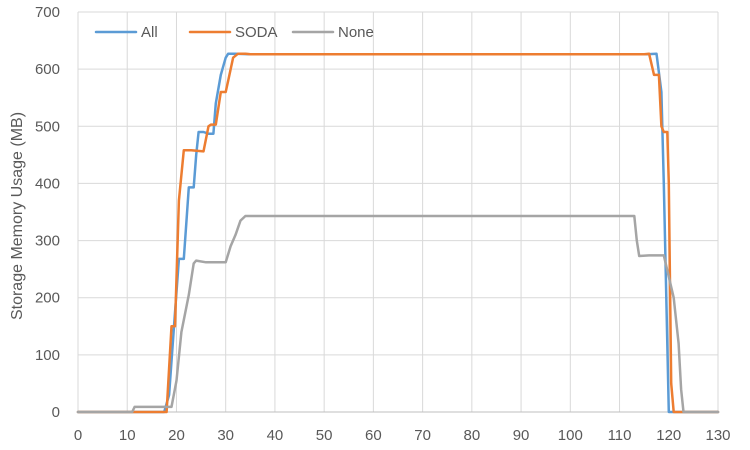 Image resolution: width=750 pixels, height=450 pixels. I want to click on x-tick-label: 30, so click(225, 435).